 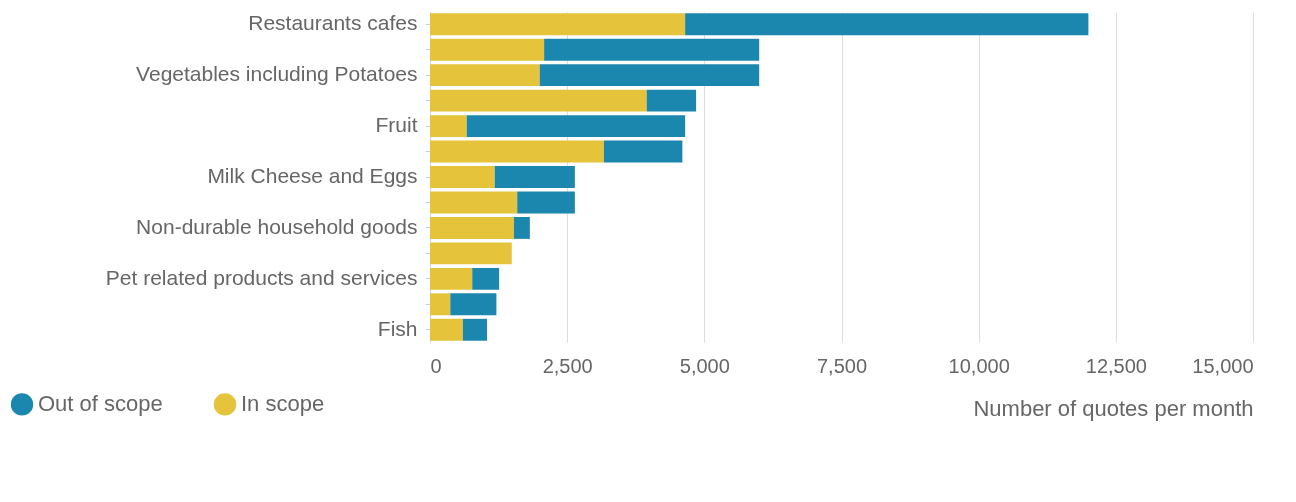 What do you see at coordinates (1223, 365) in the screenshot?
I see `x-tick-label: 15,000` at bounding box center [1223, 365].